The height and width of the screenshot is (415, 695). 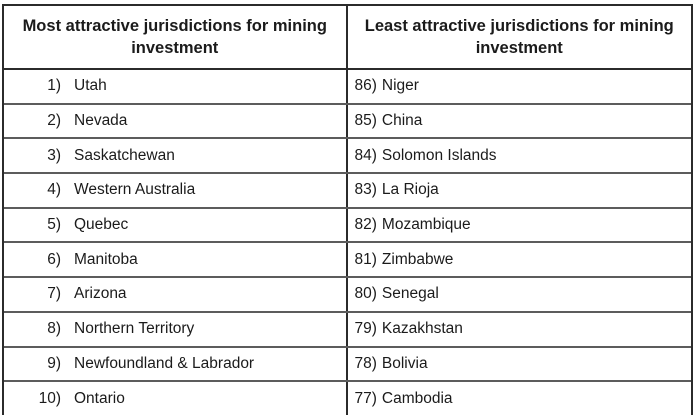 I want to click on rank-number: 7), so click(x=54, y=294).